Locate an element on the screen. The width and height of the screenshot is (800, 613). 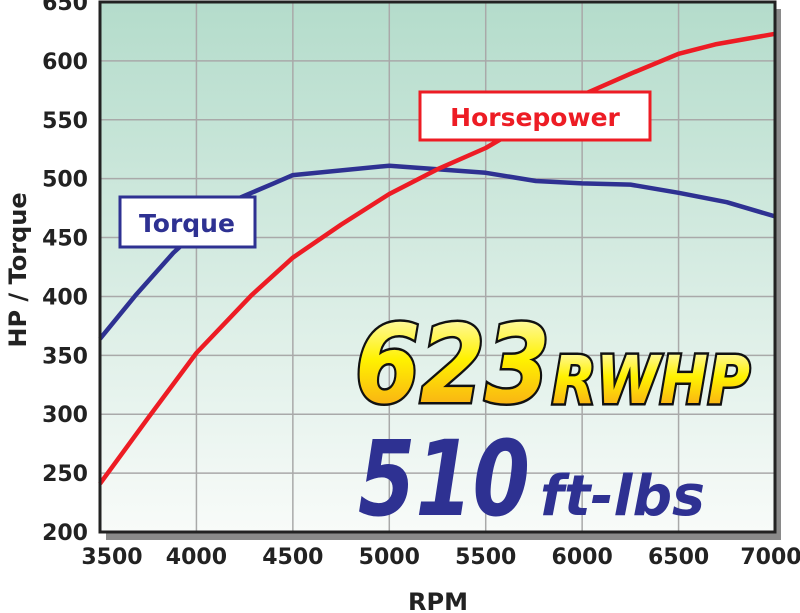
x-tick-label: 3500 is located at coordinates (111, 557).